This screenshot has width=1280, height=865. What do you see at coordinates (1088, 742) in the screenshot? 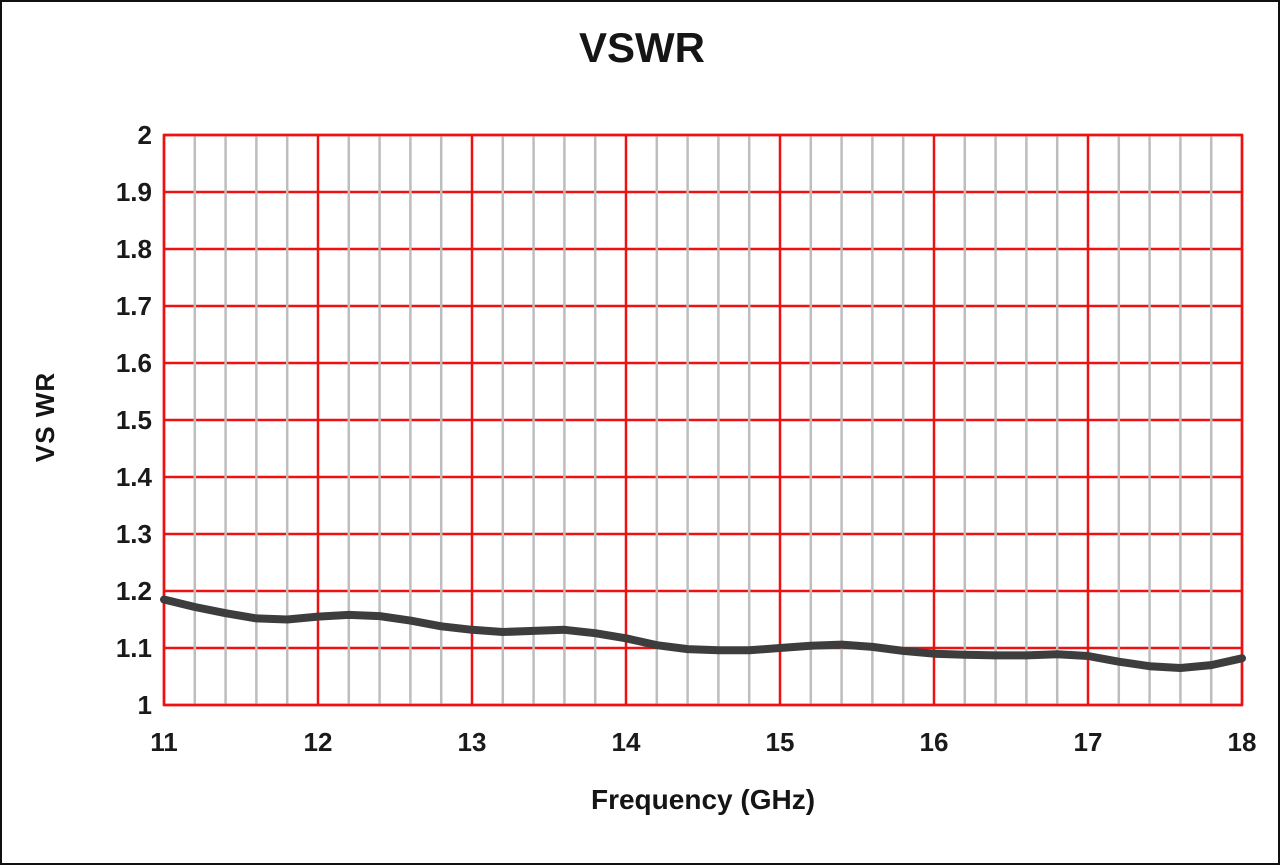
I see `x-tick-label: 17` at bounding box center [1088, 742].